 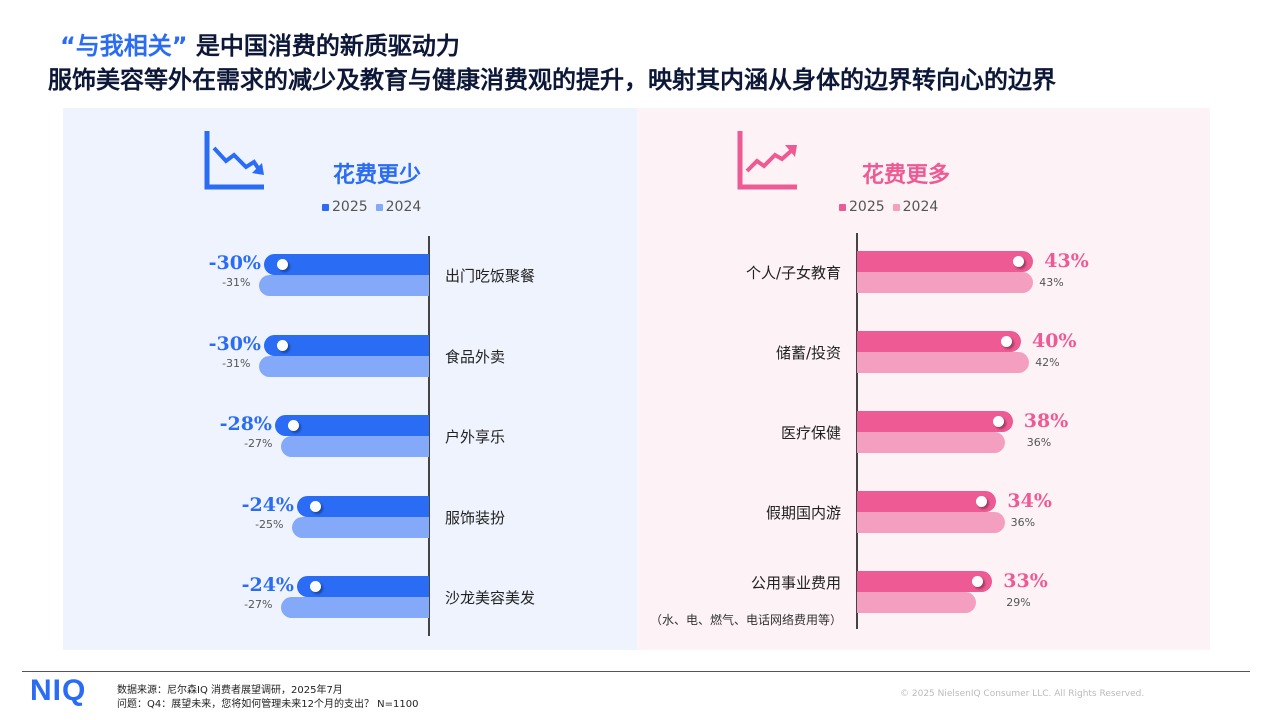 I want to click on category-label: 沙龙美容美发, so click(x=490, y=598).